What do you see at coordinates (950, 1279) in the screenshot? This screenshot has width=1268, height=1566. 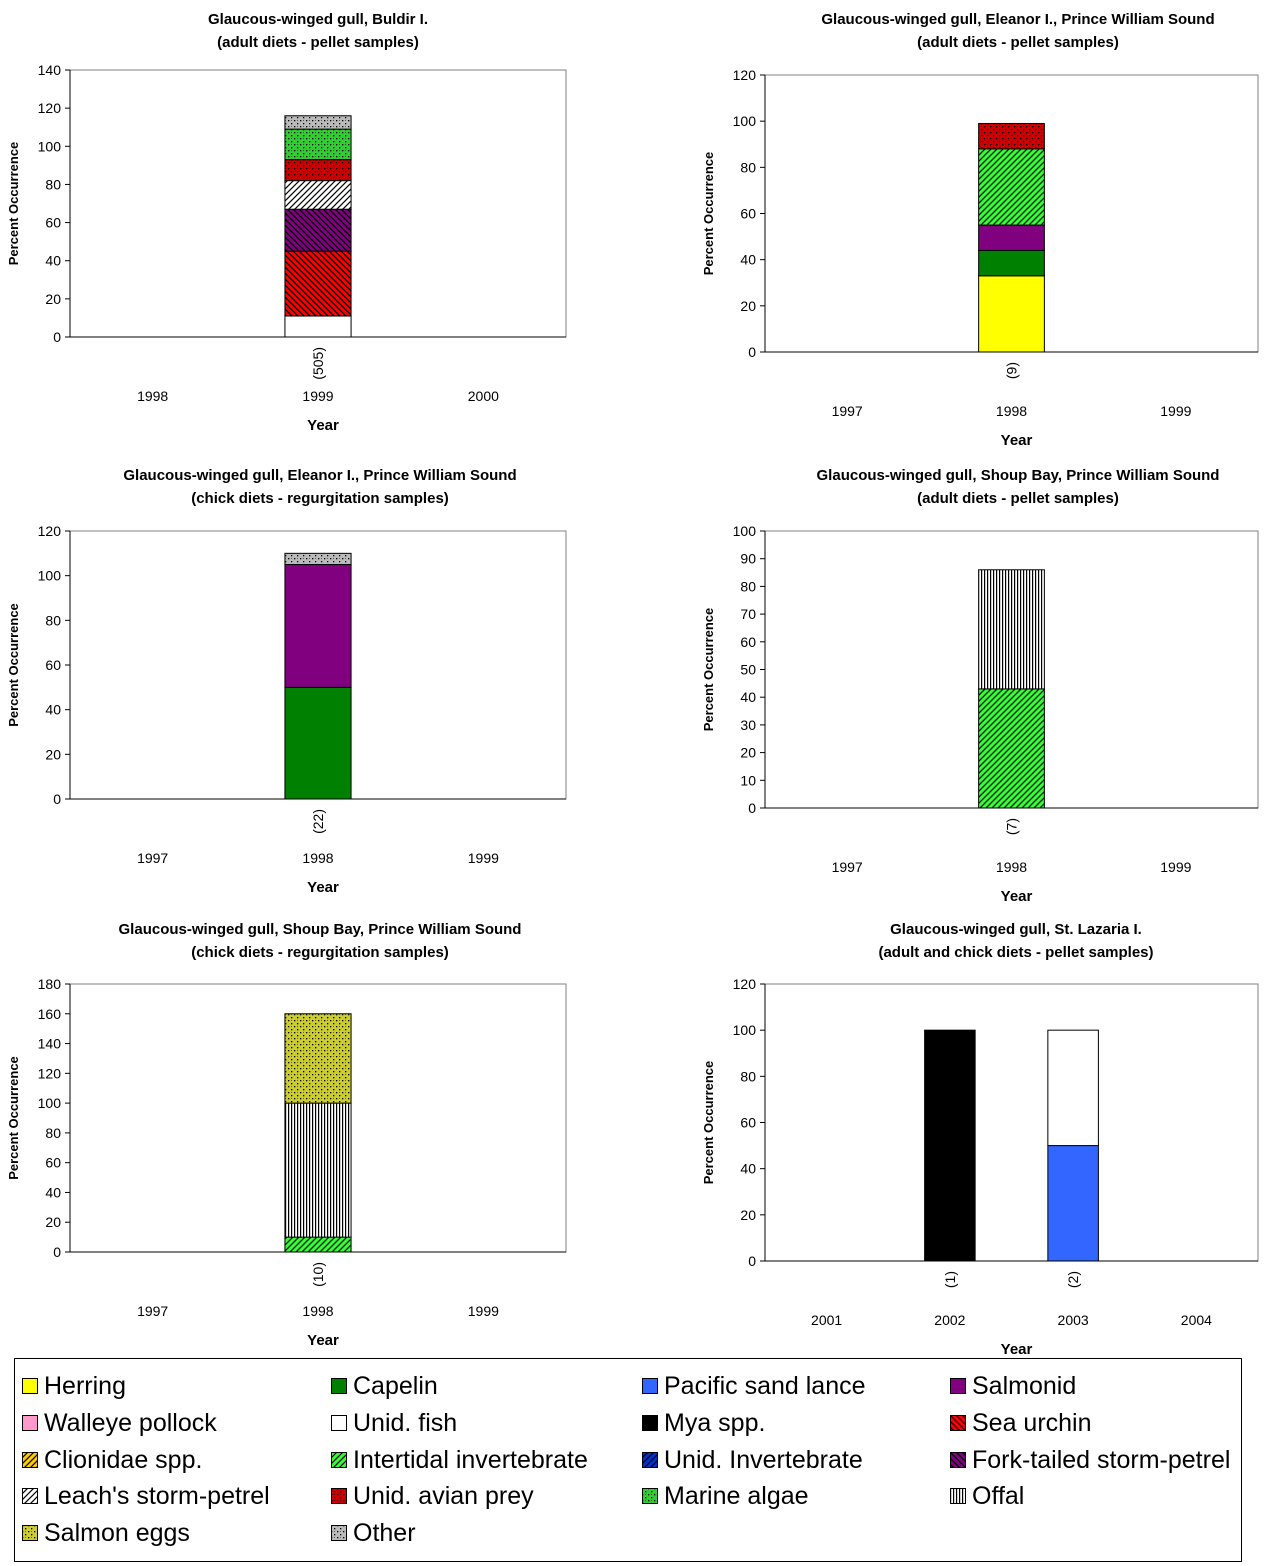 I see `sample-size-label: (1)` at bounding box center [950, 1279].